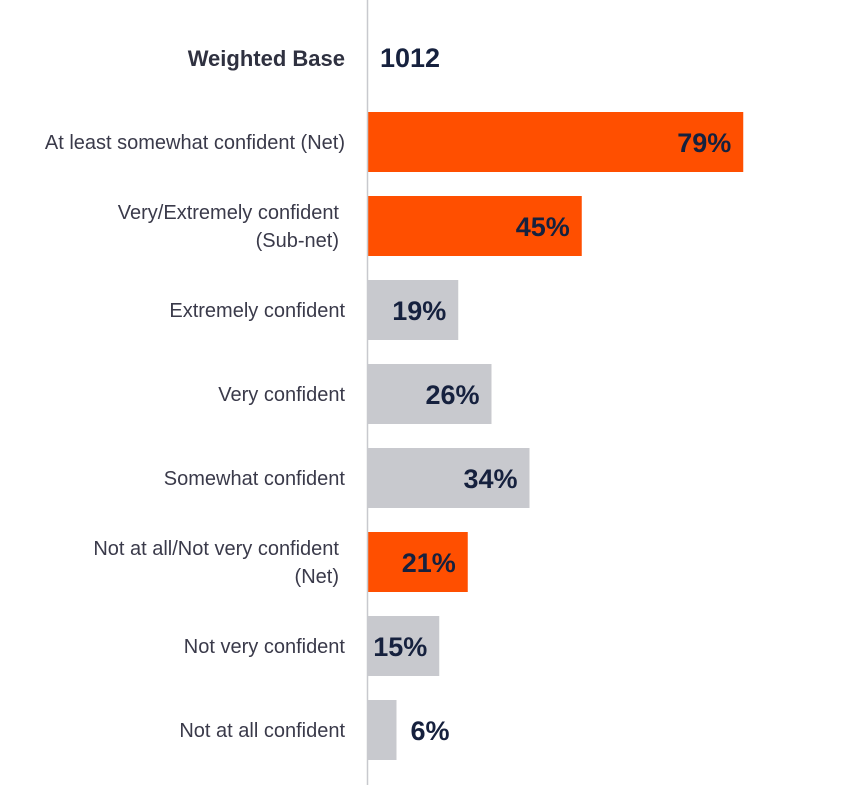  I want to click on category-label-3: Extremely confident, so click(257, 311).